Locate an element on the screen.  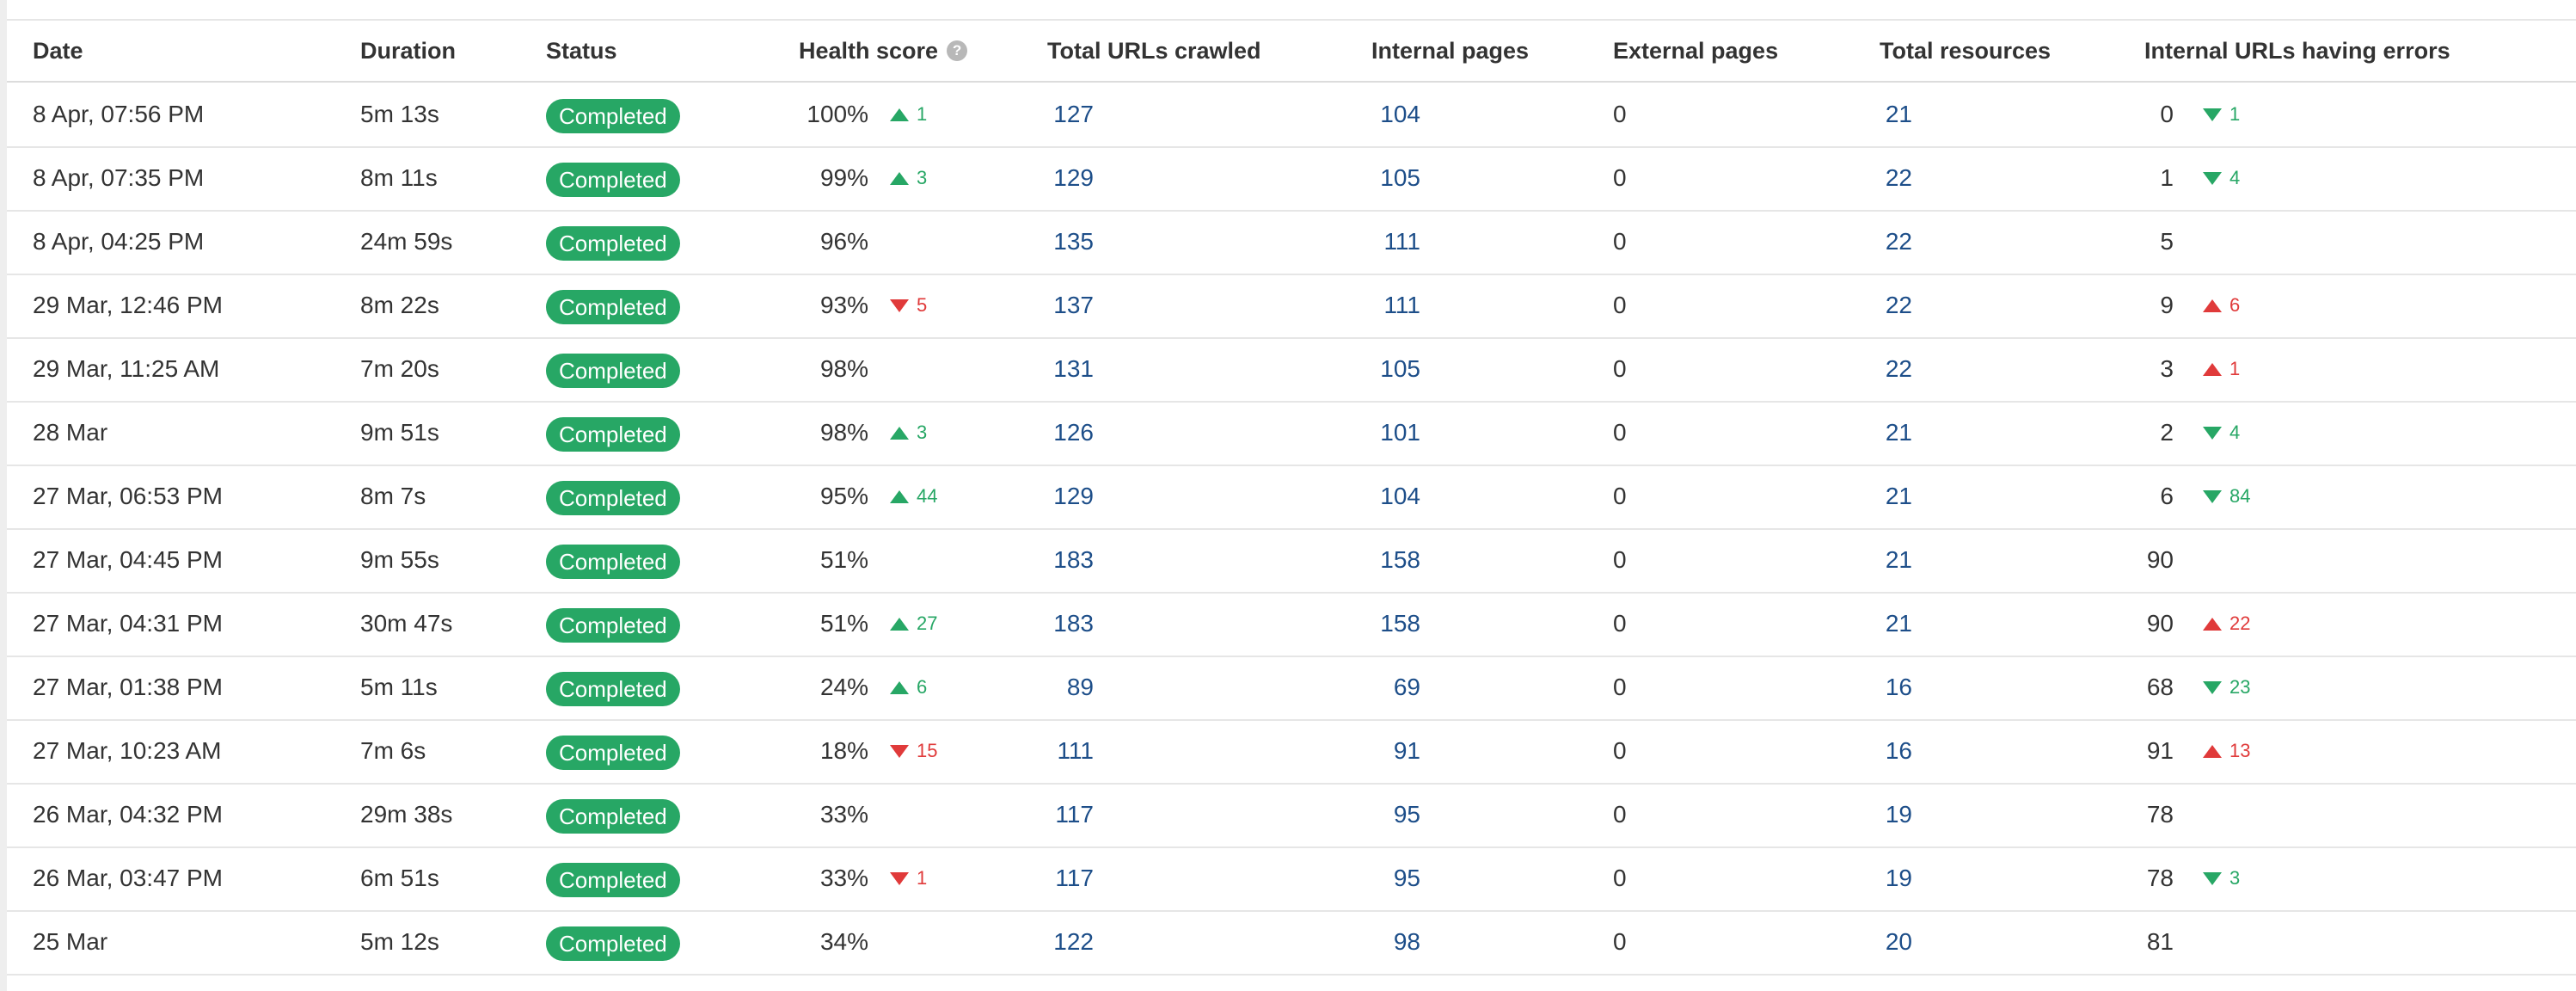
total-urls-link: 111 is located at coordinates (1075, 751).